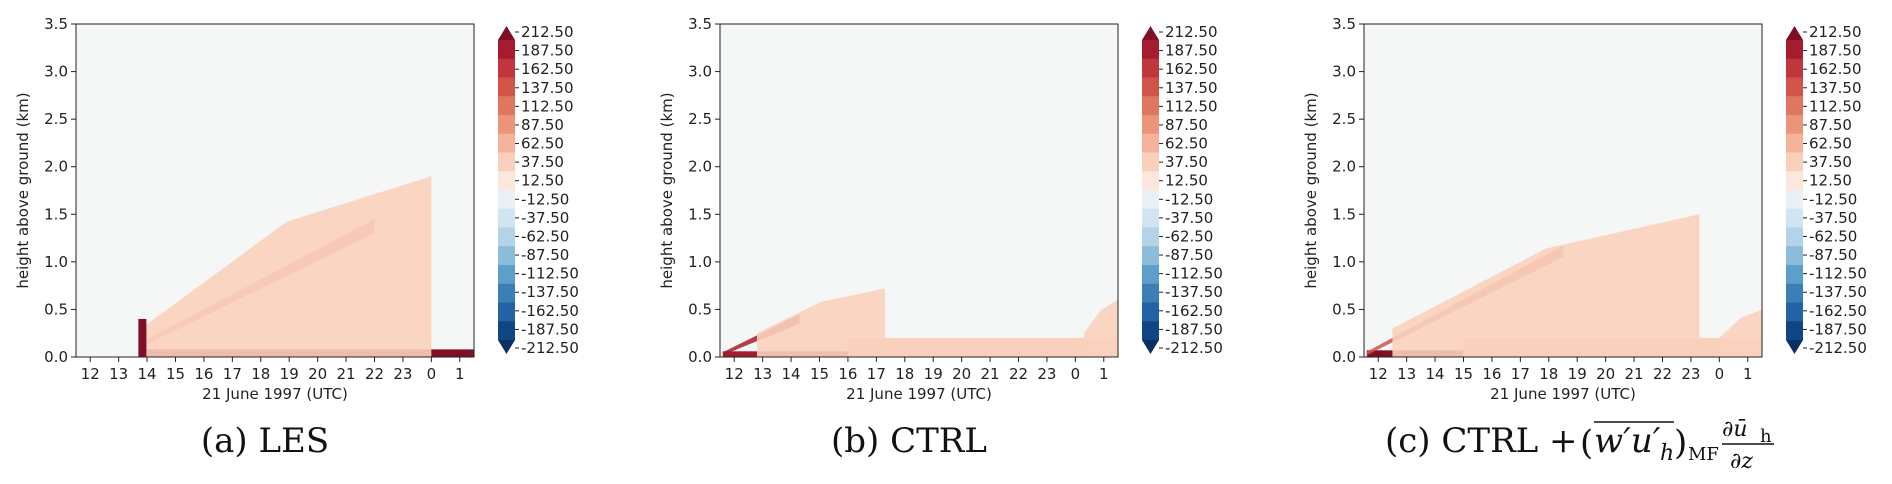  I want to click on colorbar-tick-label: -162.50, so click(1194, 311).